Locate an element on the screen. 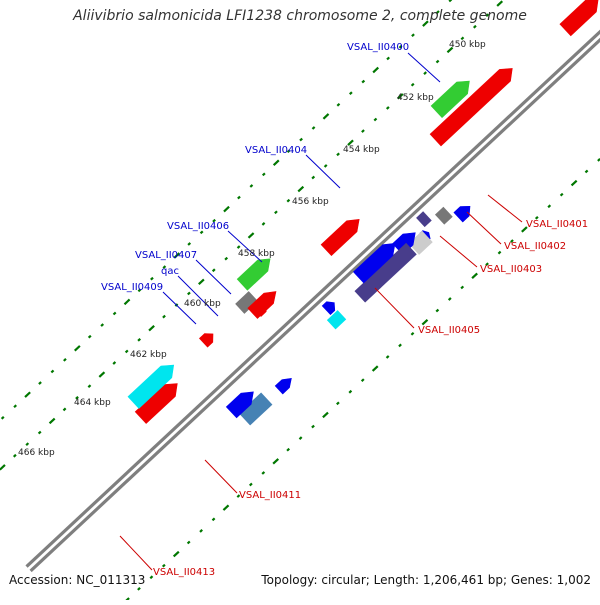  accession-text: Accession: NC_011313 is located at coordinates (77, 580).